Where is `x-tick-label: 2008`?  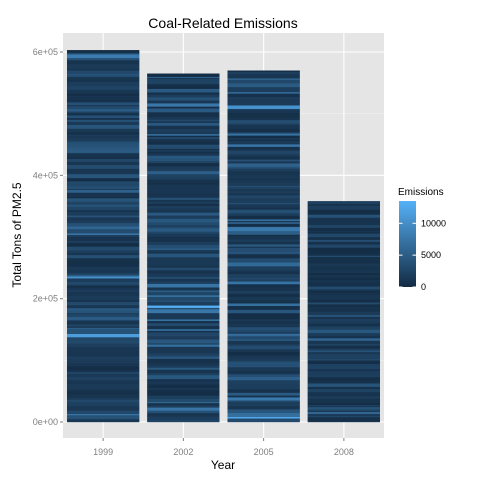
x-tick-label: 2008 is located at coordinates (344, 452).